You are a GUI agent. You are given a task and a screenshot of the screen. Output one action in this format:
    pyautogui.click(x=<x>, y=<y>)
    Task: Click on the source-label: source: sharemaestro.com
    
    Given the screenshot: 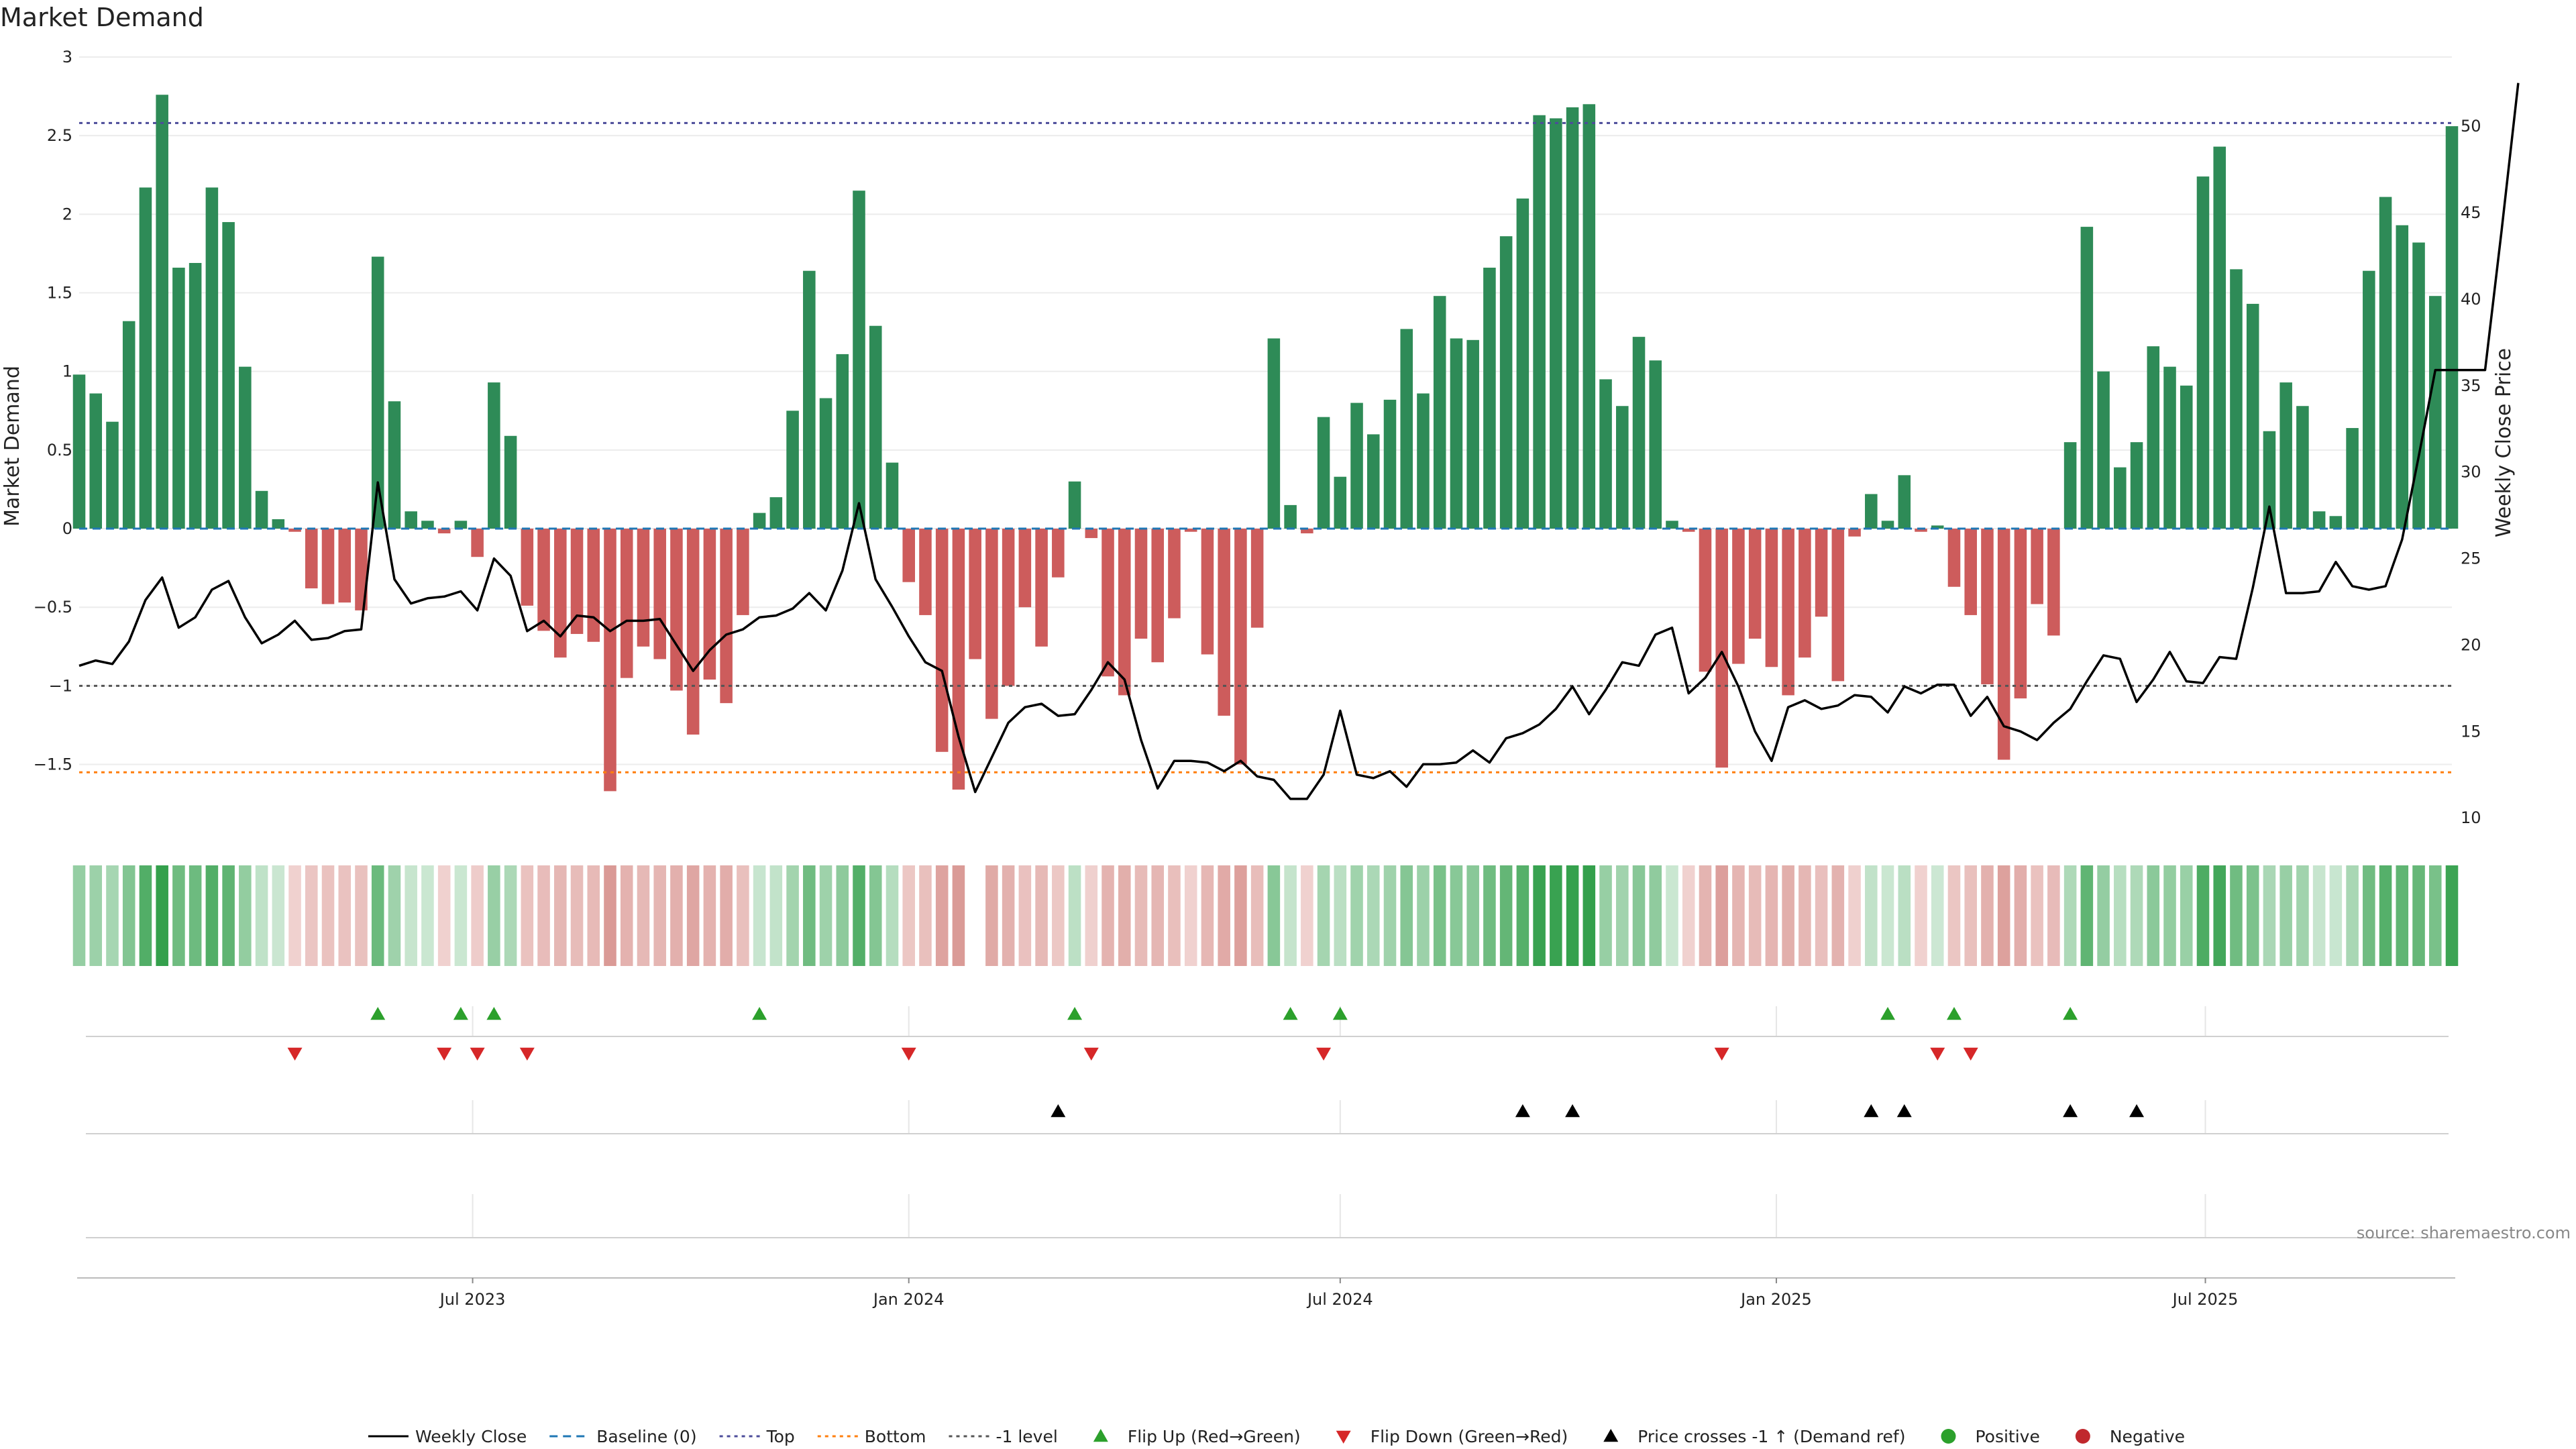 What is the action you would take?
    pyautogui.click(x=2464, y=1233)
    